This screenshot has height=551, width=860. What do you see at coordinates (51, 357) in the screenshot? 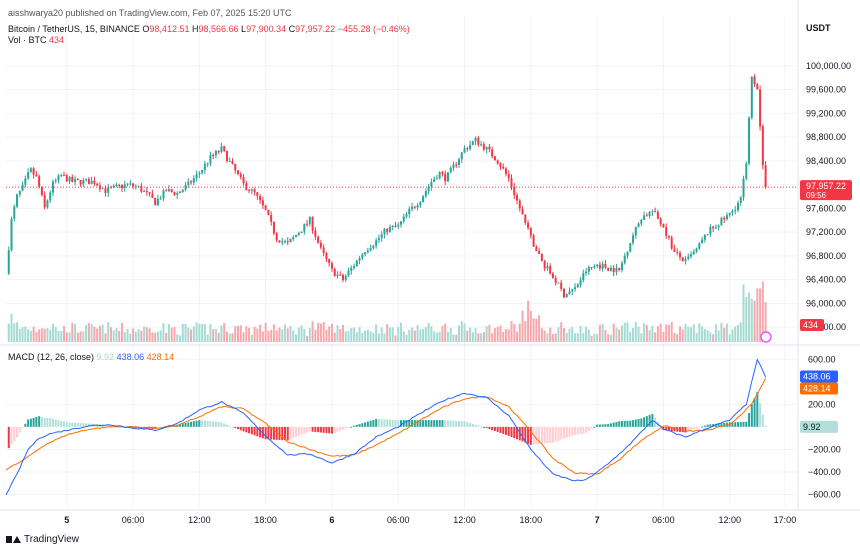
I see `macd-label: MACD (12, 26, close)` at bounding box center [51, 357].